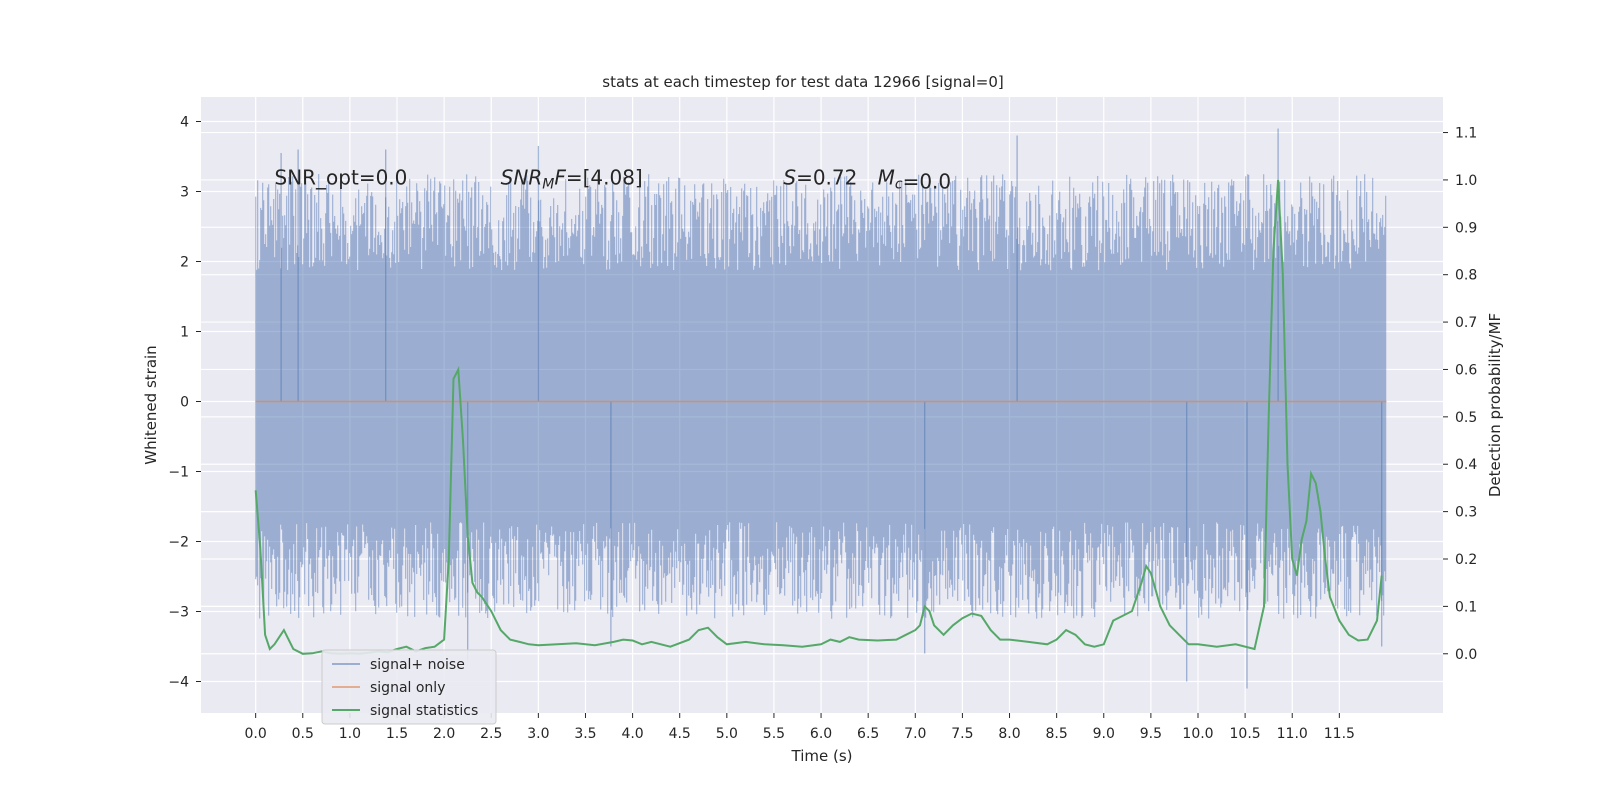  I want to click on y2-tick-label: 1.1, so click(1466, 134).